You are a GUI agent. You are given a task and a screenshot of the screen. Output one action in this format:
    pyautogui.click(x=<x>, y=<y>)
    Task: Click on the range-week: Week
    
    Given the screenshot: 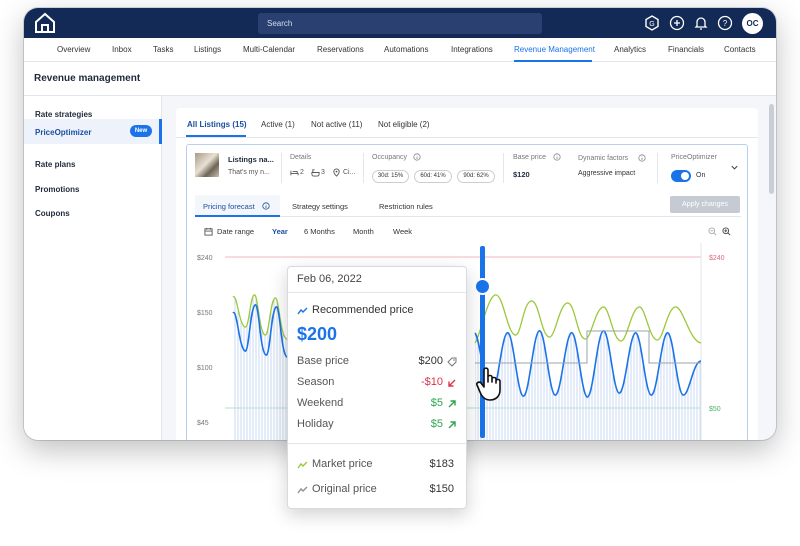 What is the action you would take?
    pyautogui.click(x=403, y=231)
    